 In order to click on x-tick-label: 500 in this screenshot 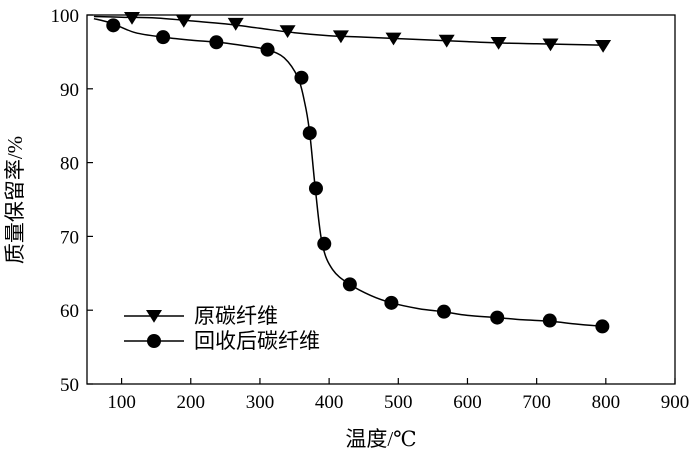, I will do `click(398, 402)`.